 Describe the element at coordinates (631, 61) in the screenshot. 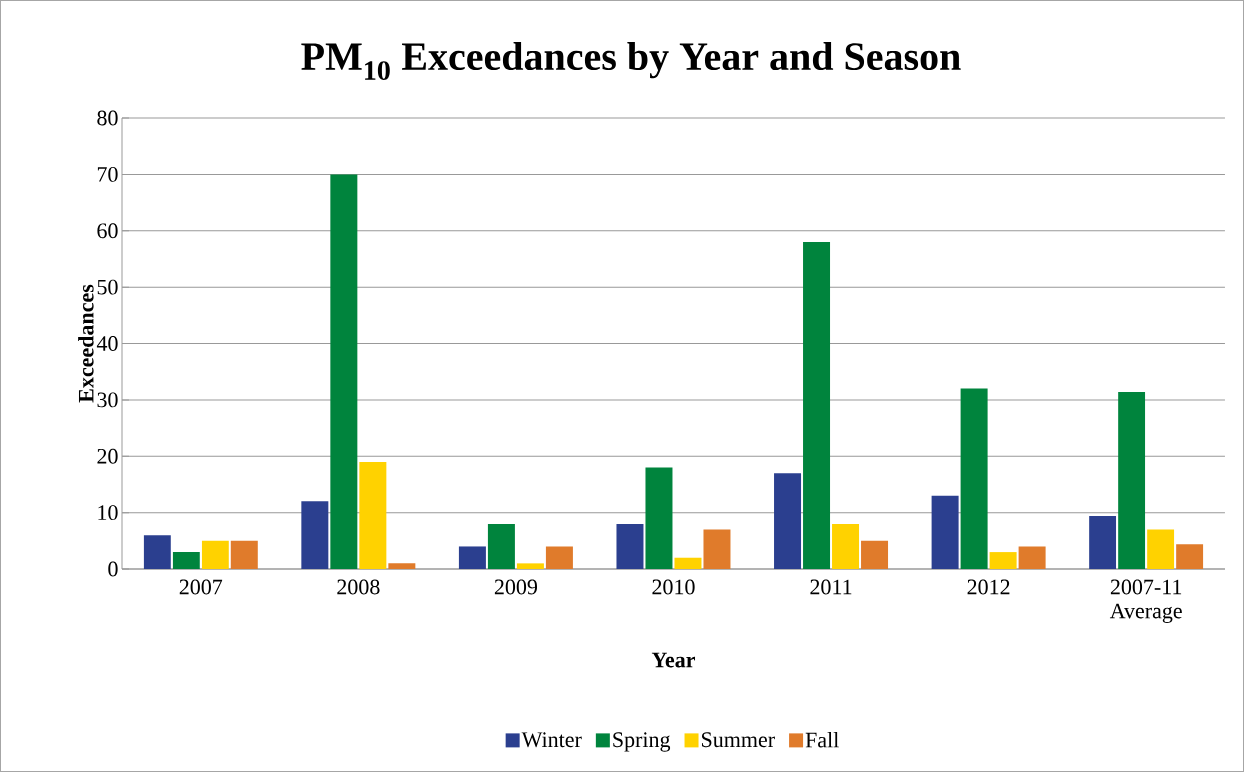

I see `chart-title: PM$_{10}$ Exceedances by Year and Season` at that location.